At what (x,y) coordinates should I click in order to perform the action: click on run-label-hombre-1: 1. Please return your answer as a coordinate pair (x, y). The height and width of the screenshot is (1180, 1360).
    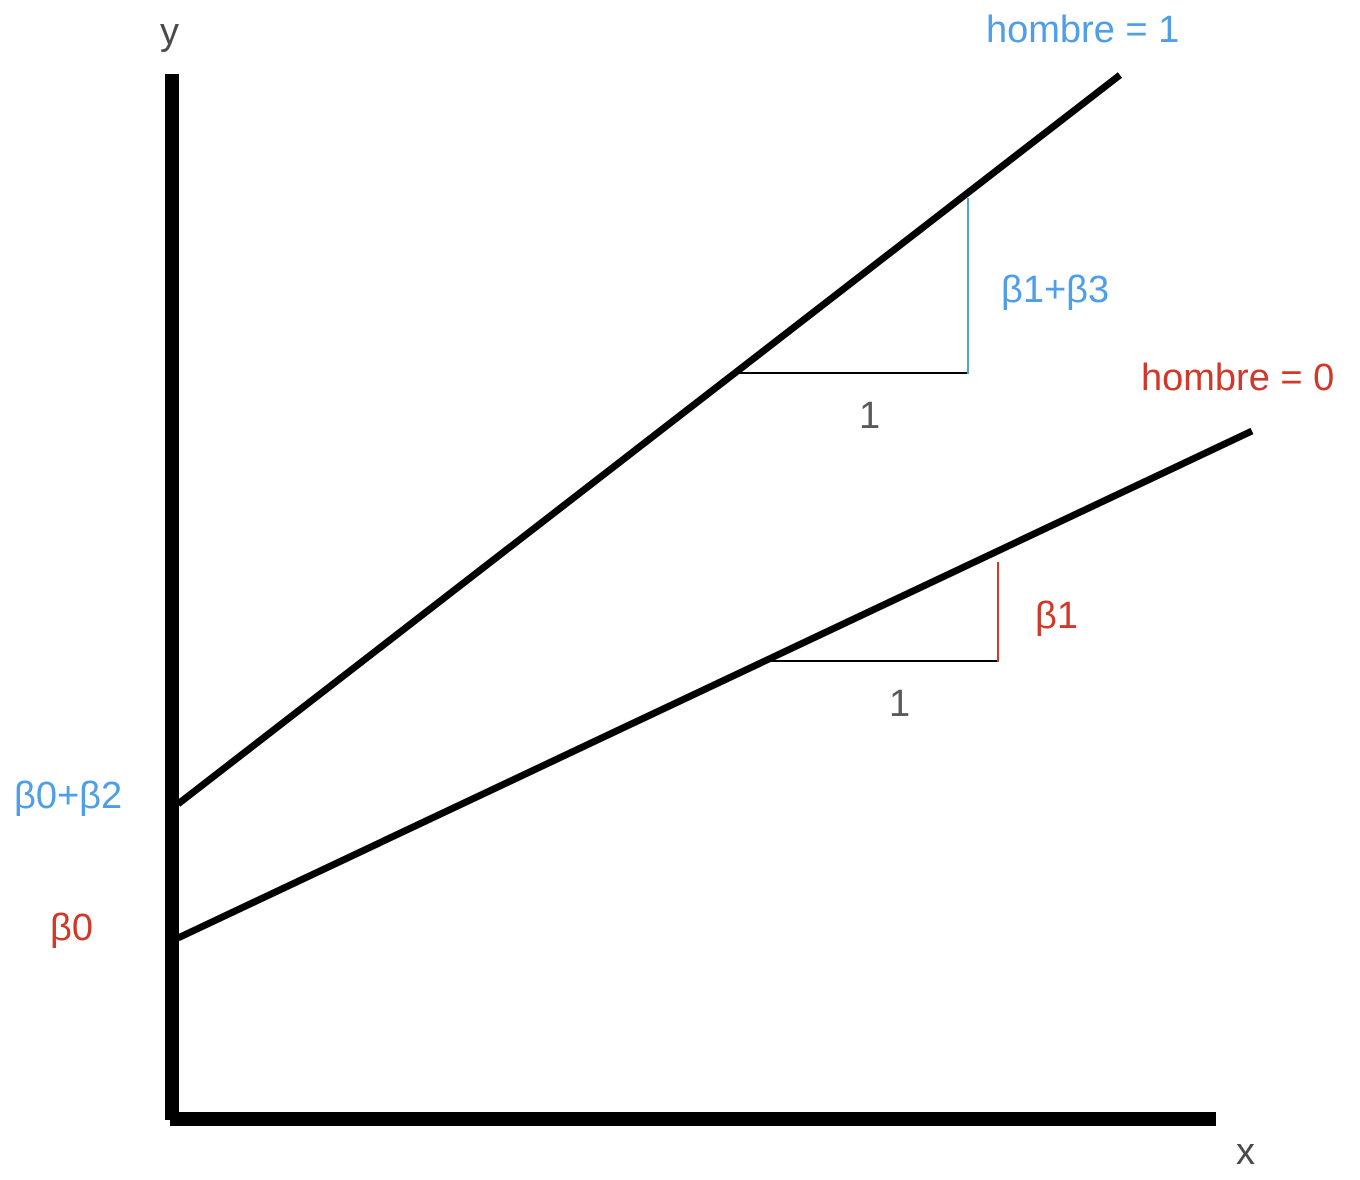
    Looking at the image, I should click on (869, 416).